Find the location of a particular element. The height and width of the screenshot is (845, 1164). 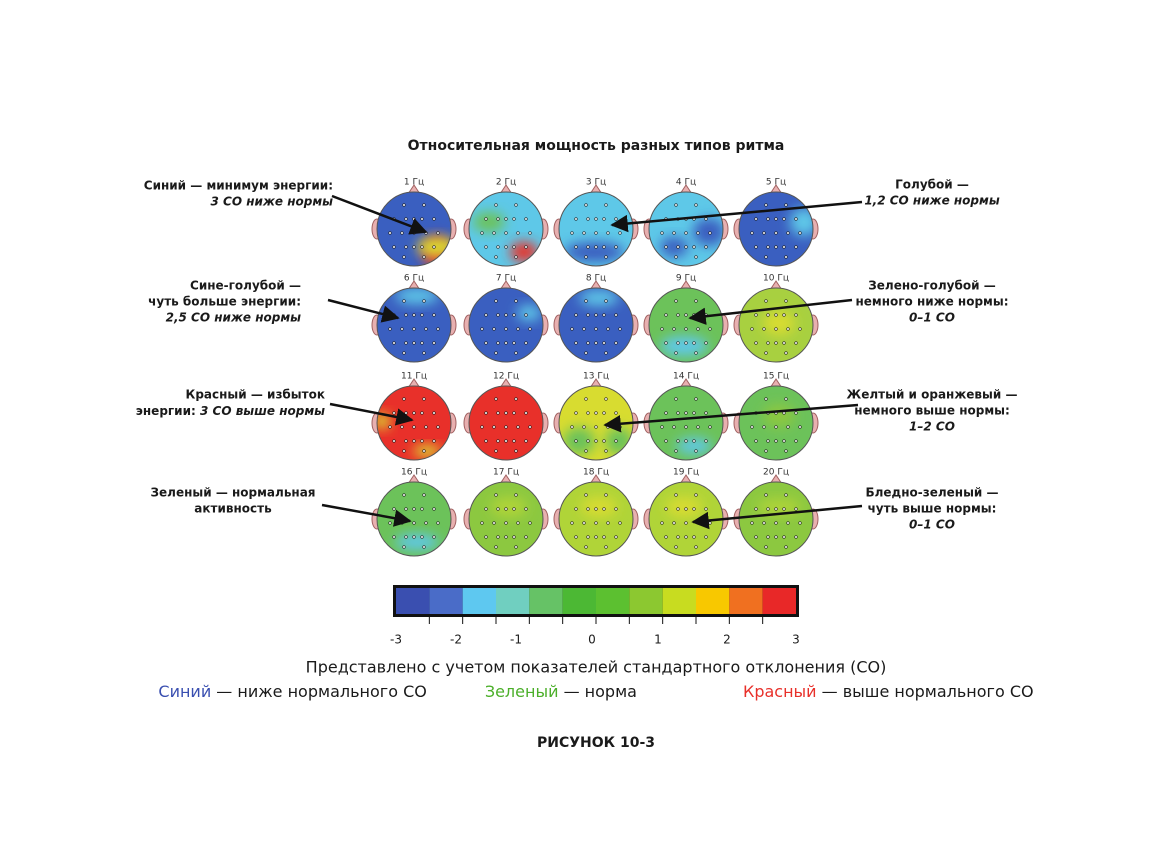

head-map: 11 Гц is located at coordinates (414, 416).